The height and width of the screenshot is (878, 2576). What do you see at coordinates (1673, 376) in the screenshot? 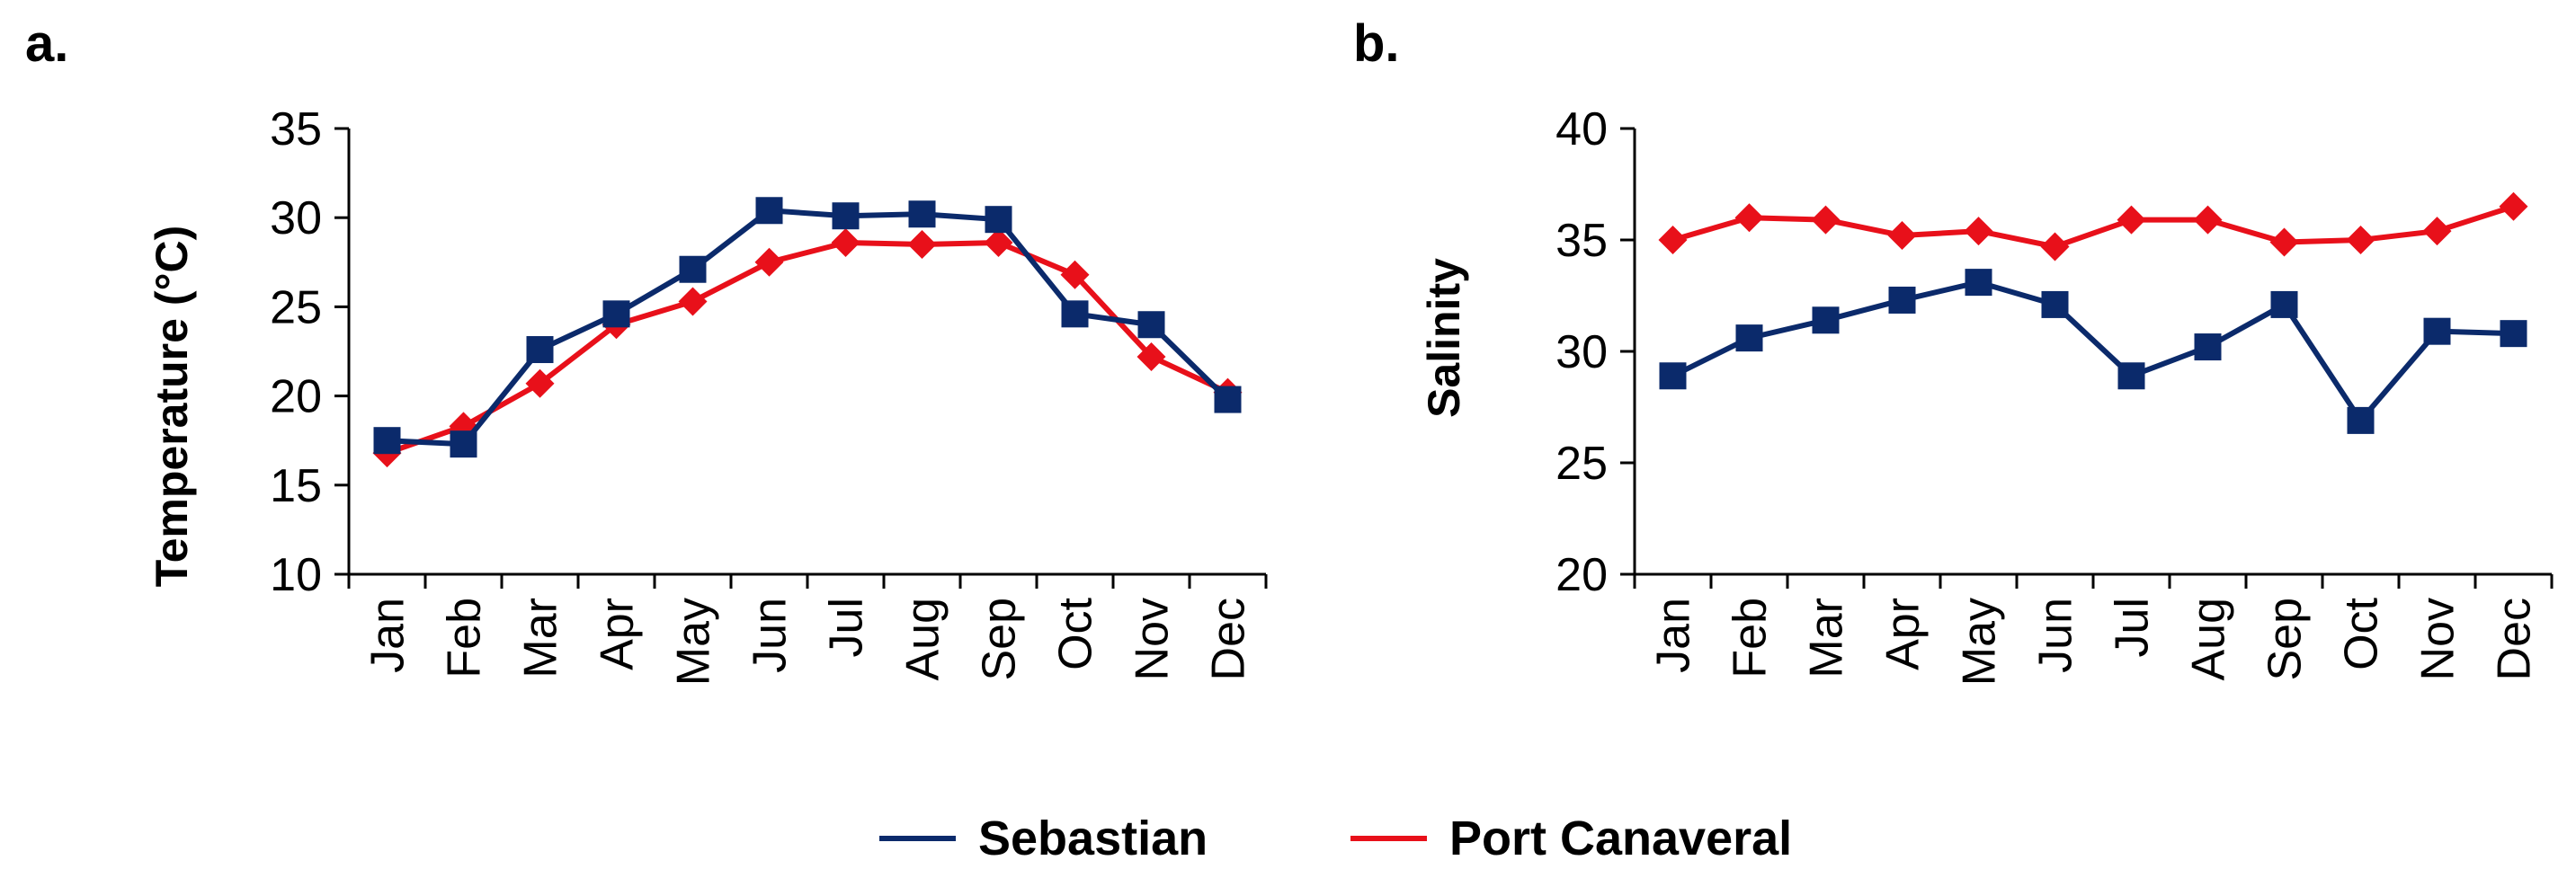
I see `panel-b-point-sebastian-jan` at bounding box center [1673, 376].